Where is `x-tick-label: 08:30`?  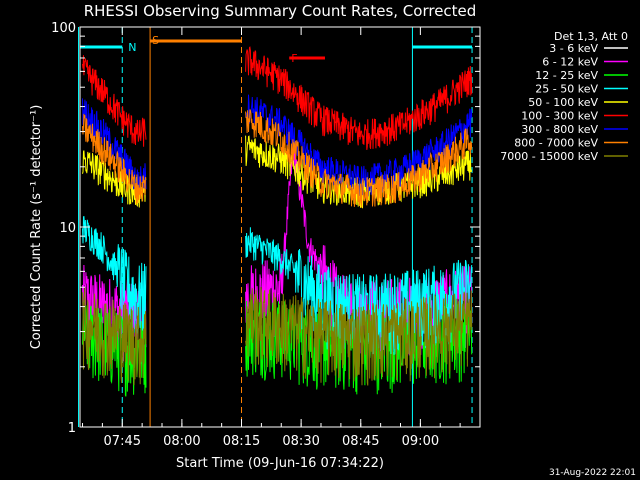
x-tick-label: 08:30 is located at coordinates (300, 441).